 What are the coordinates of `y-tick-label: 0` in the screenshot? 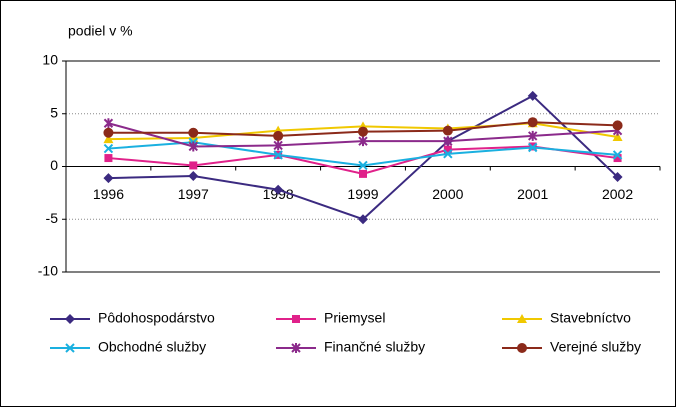 It's located at (54, 165).